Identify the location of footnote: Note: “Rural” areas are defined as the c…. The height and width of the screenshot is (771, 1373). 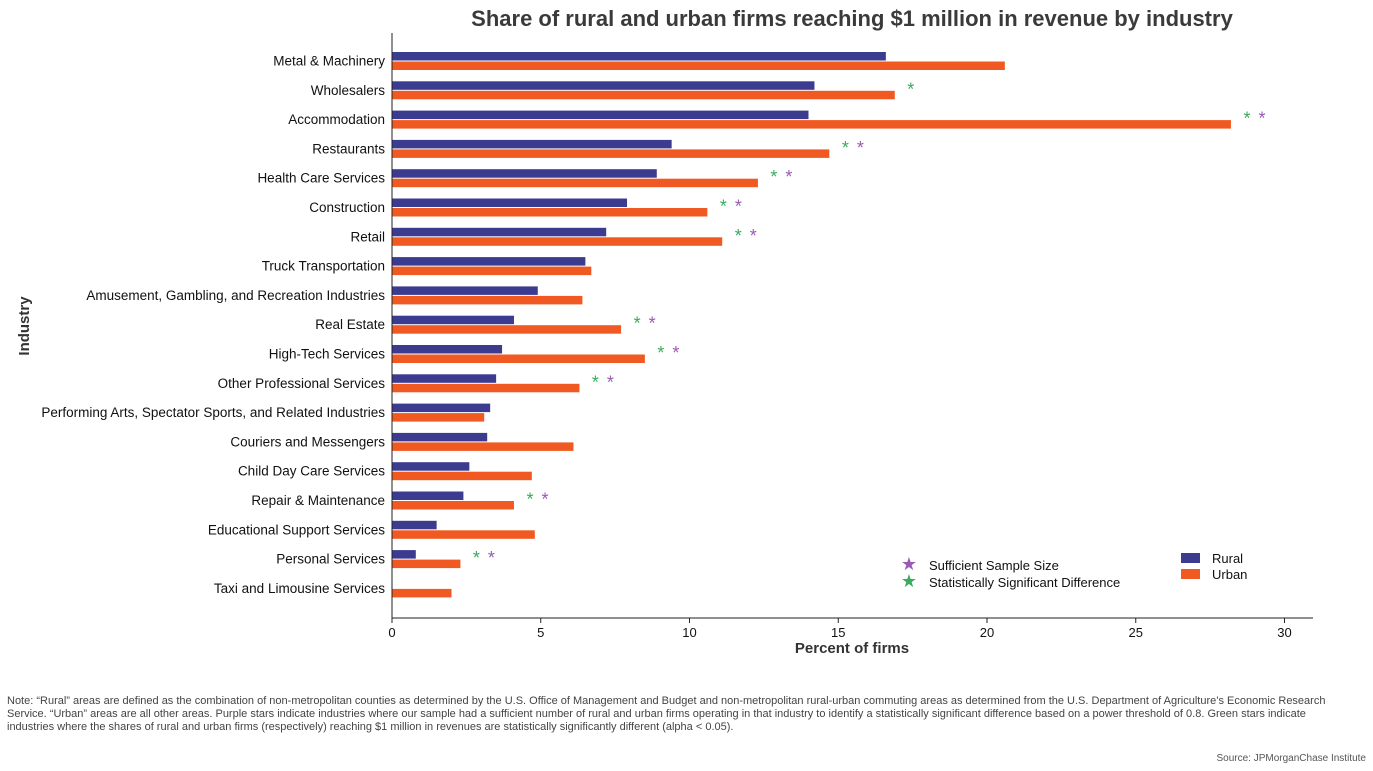
(666, 714).